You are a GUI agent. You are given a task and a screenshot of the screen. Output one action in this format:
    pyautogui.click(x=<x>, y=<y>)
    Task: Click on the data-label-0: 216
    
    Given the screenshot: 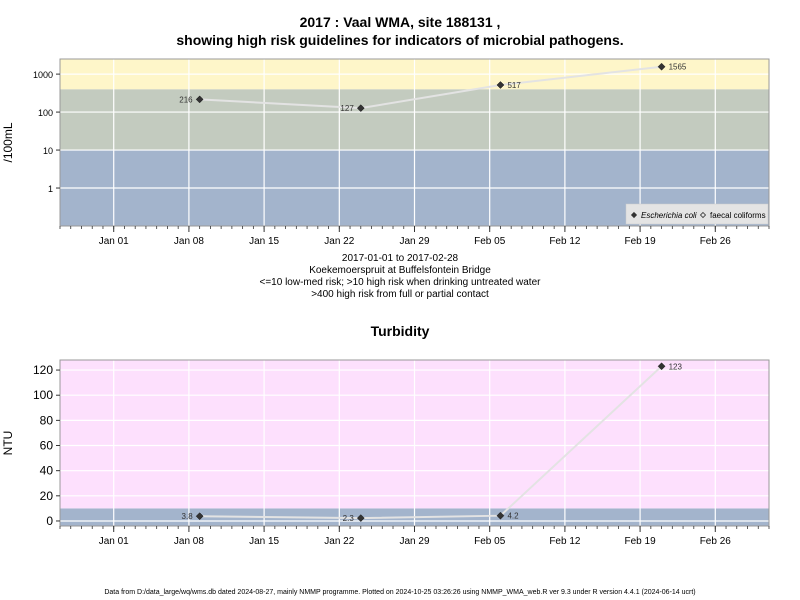 What is the action you would take?
    pyautogui.click(x=186, y=99)
    